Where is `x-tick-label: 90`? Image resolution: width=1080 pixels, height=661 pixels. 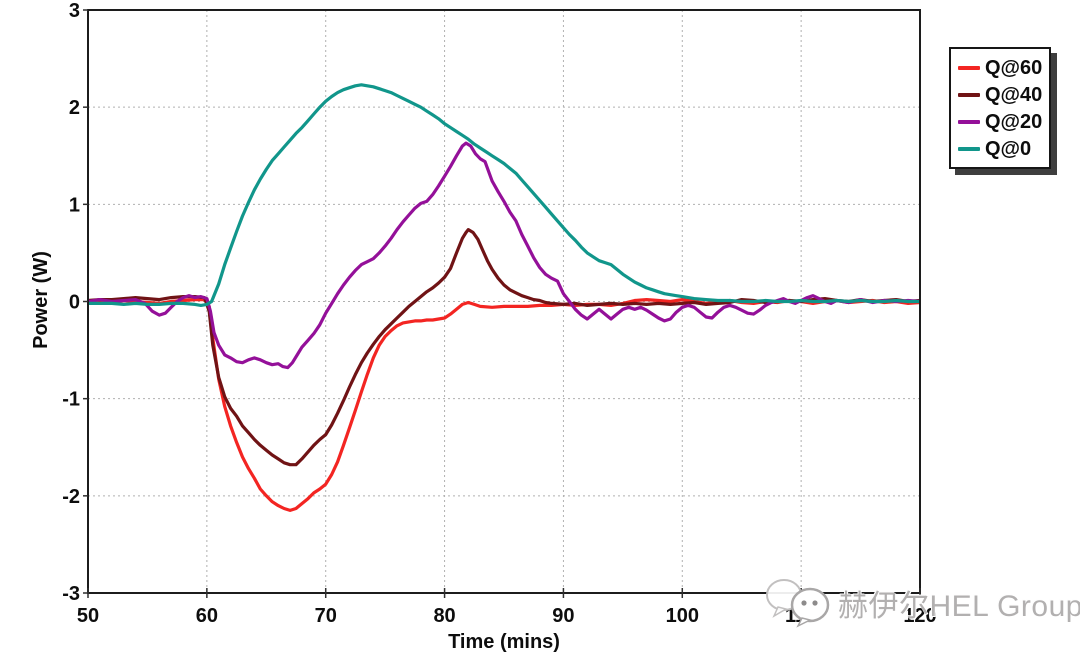 x-tick-label: 90 is located at coordinates (563, 616).